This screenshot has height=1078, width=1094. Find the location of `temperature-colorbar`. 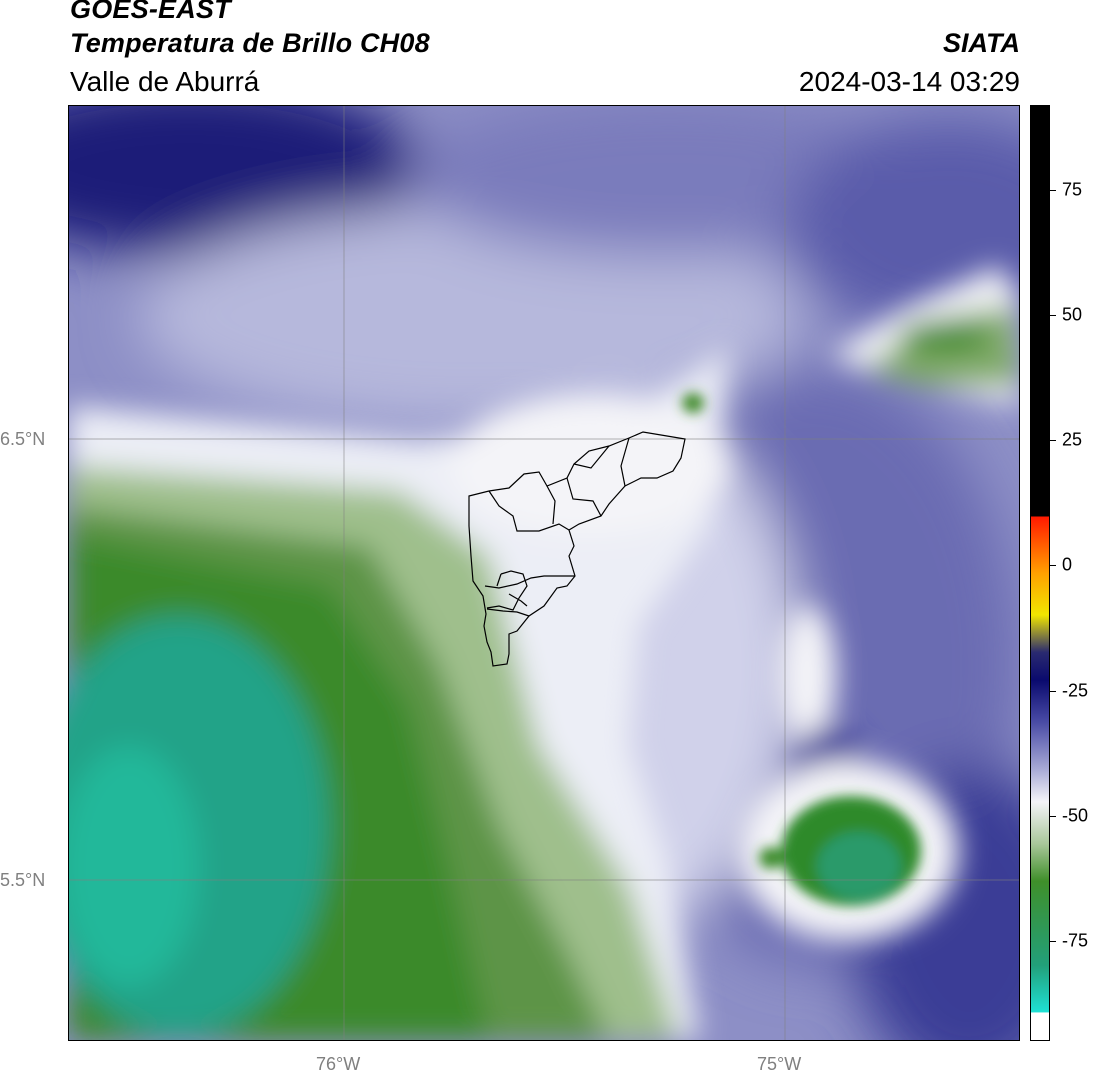

temperature-colorbar is located at coordinates (1040, 573).